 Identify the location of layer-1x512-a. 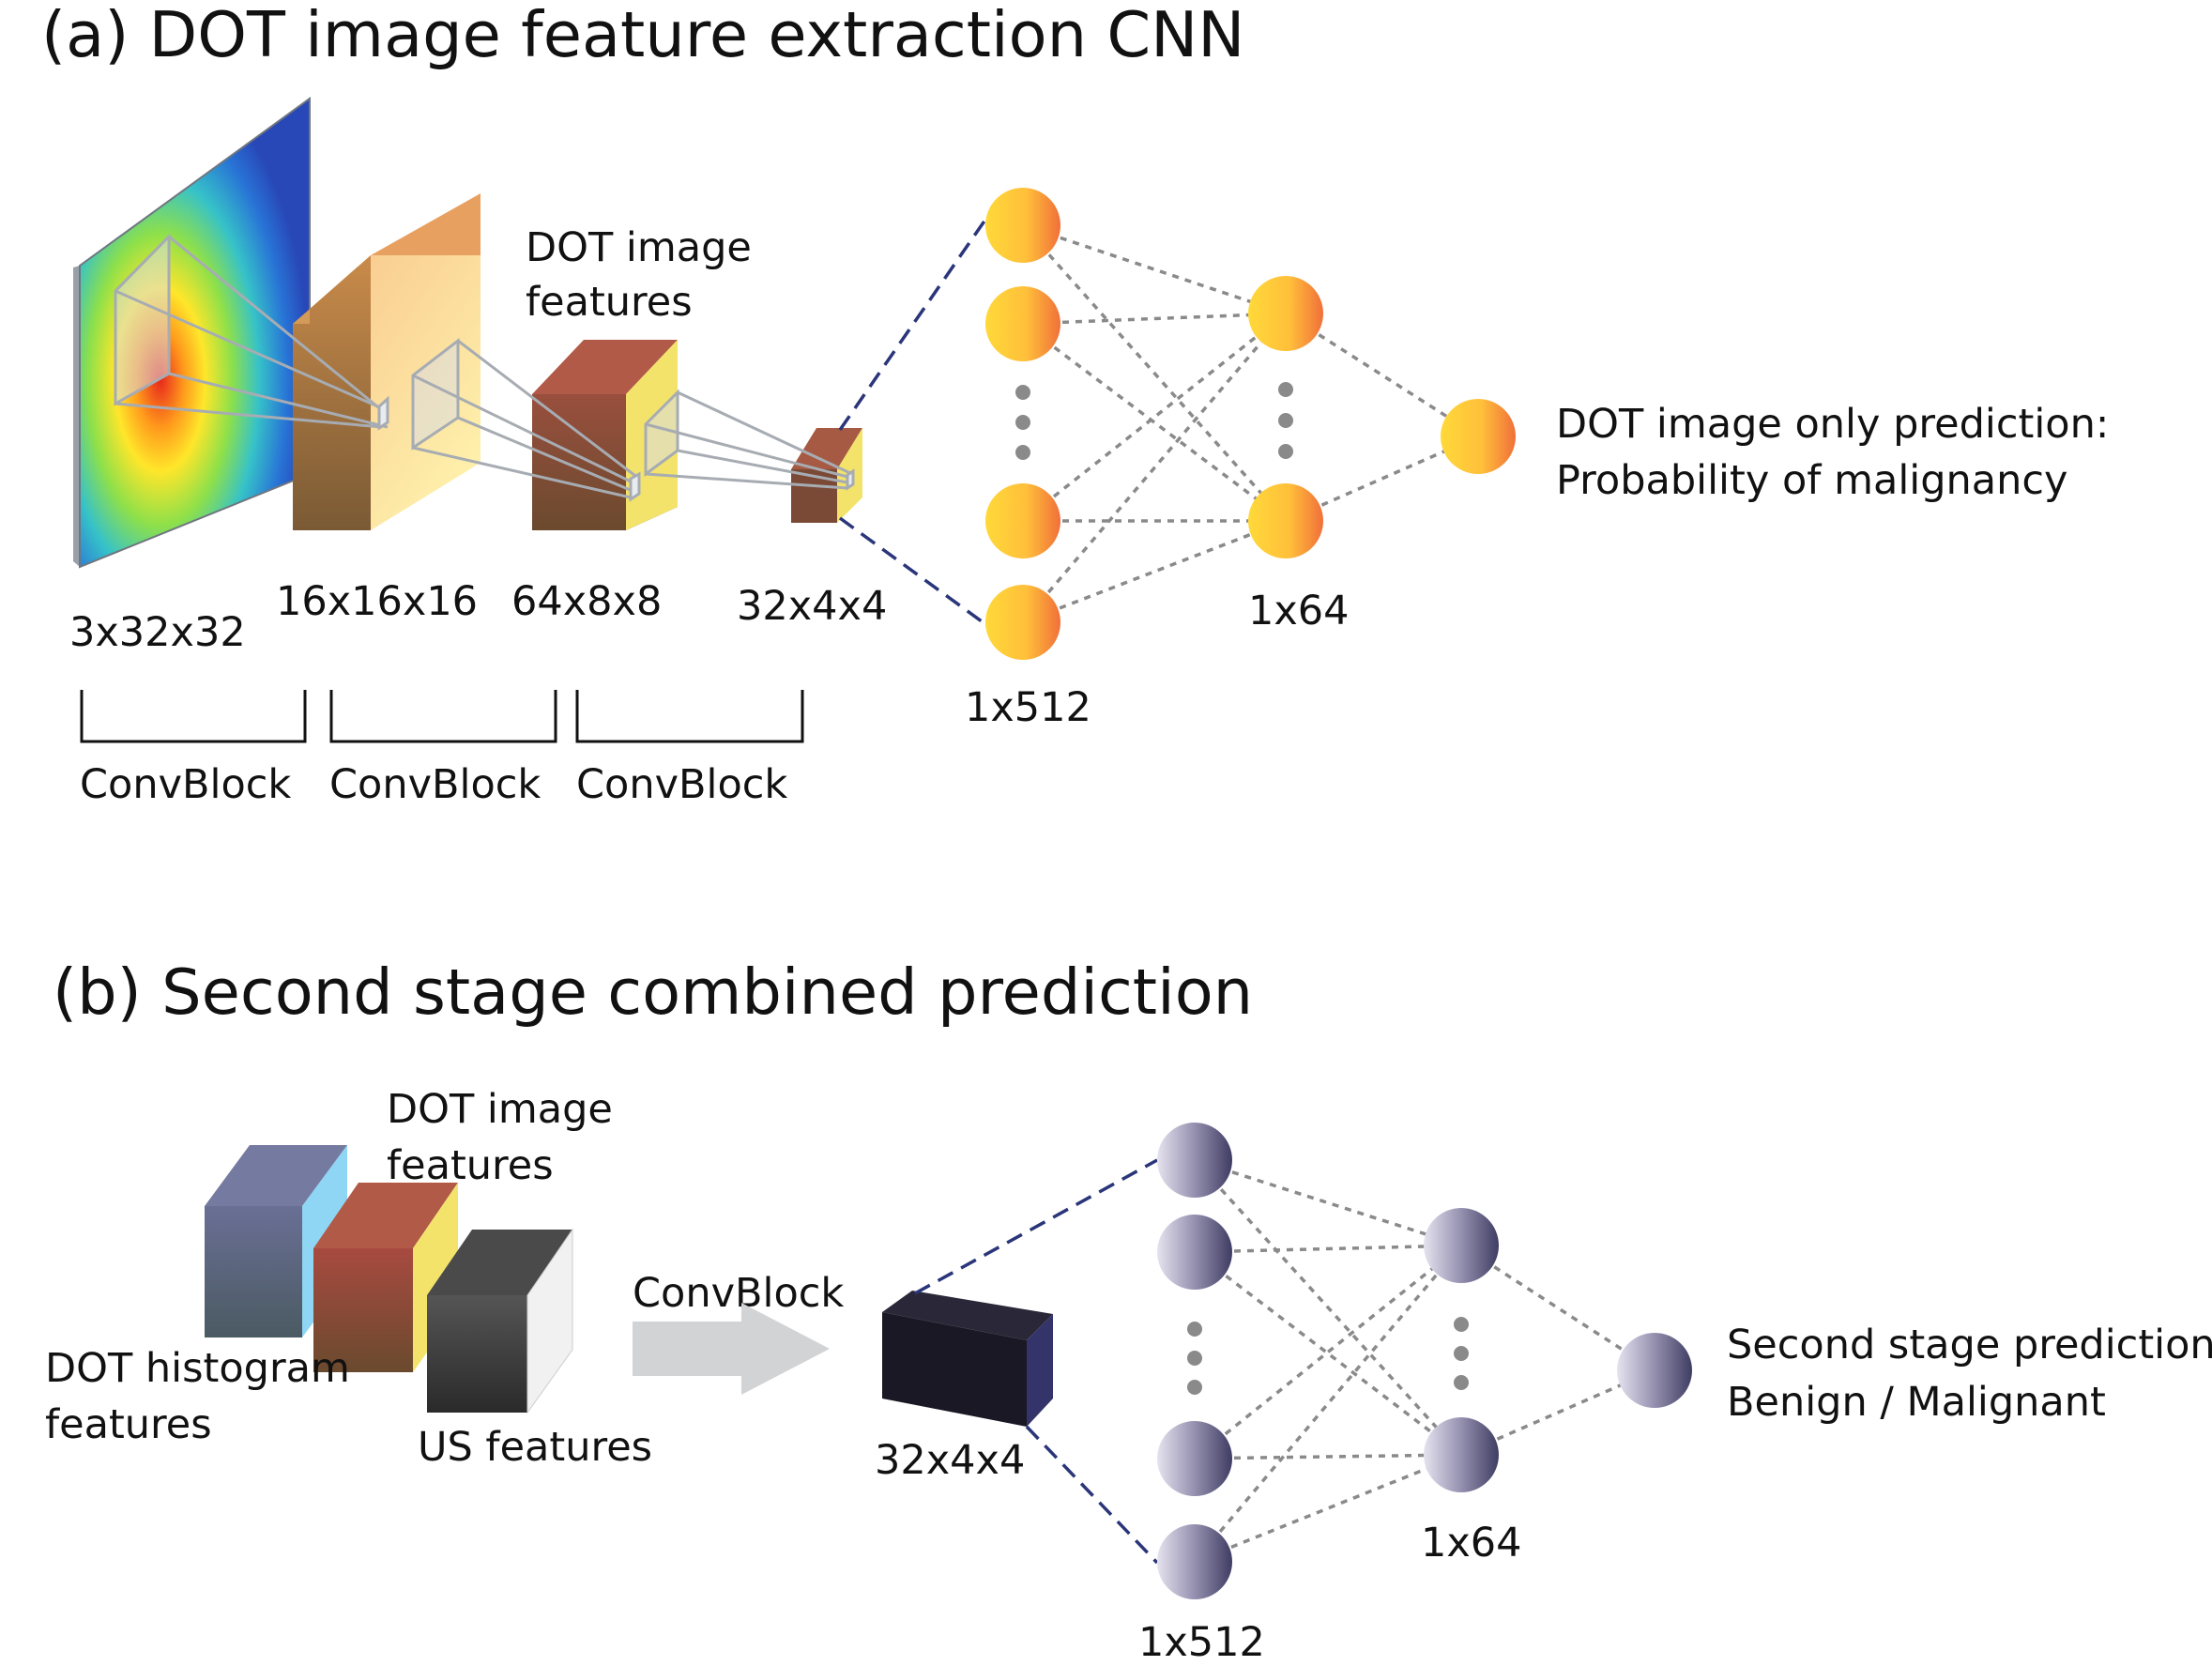
(1022, 424).